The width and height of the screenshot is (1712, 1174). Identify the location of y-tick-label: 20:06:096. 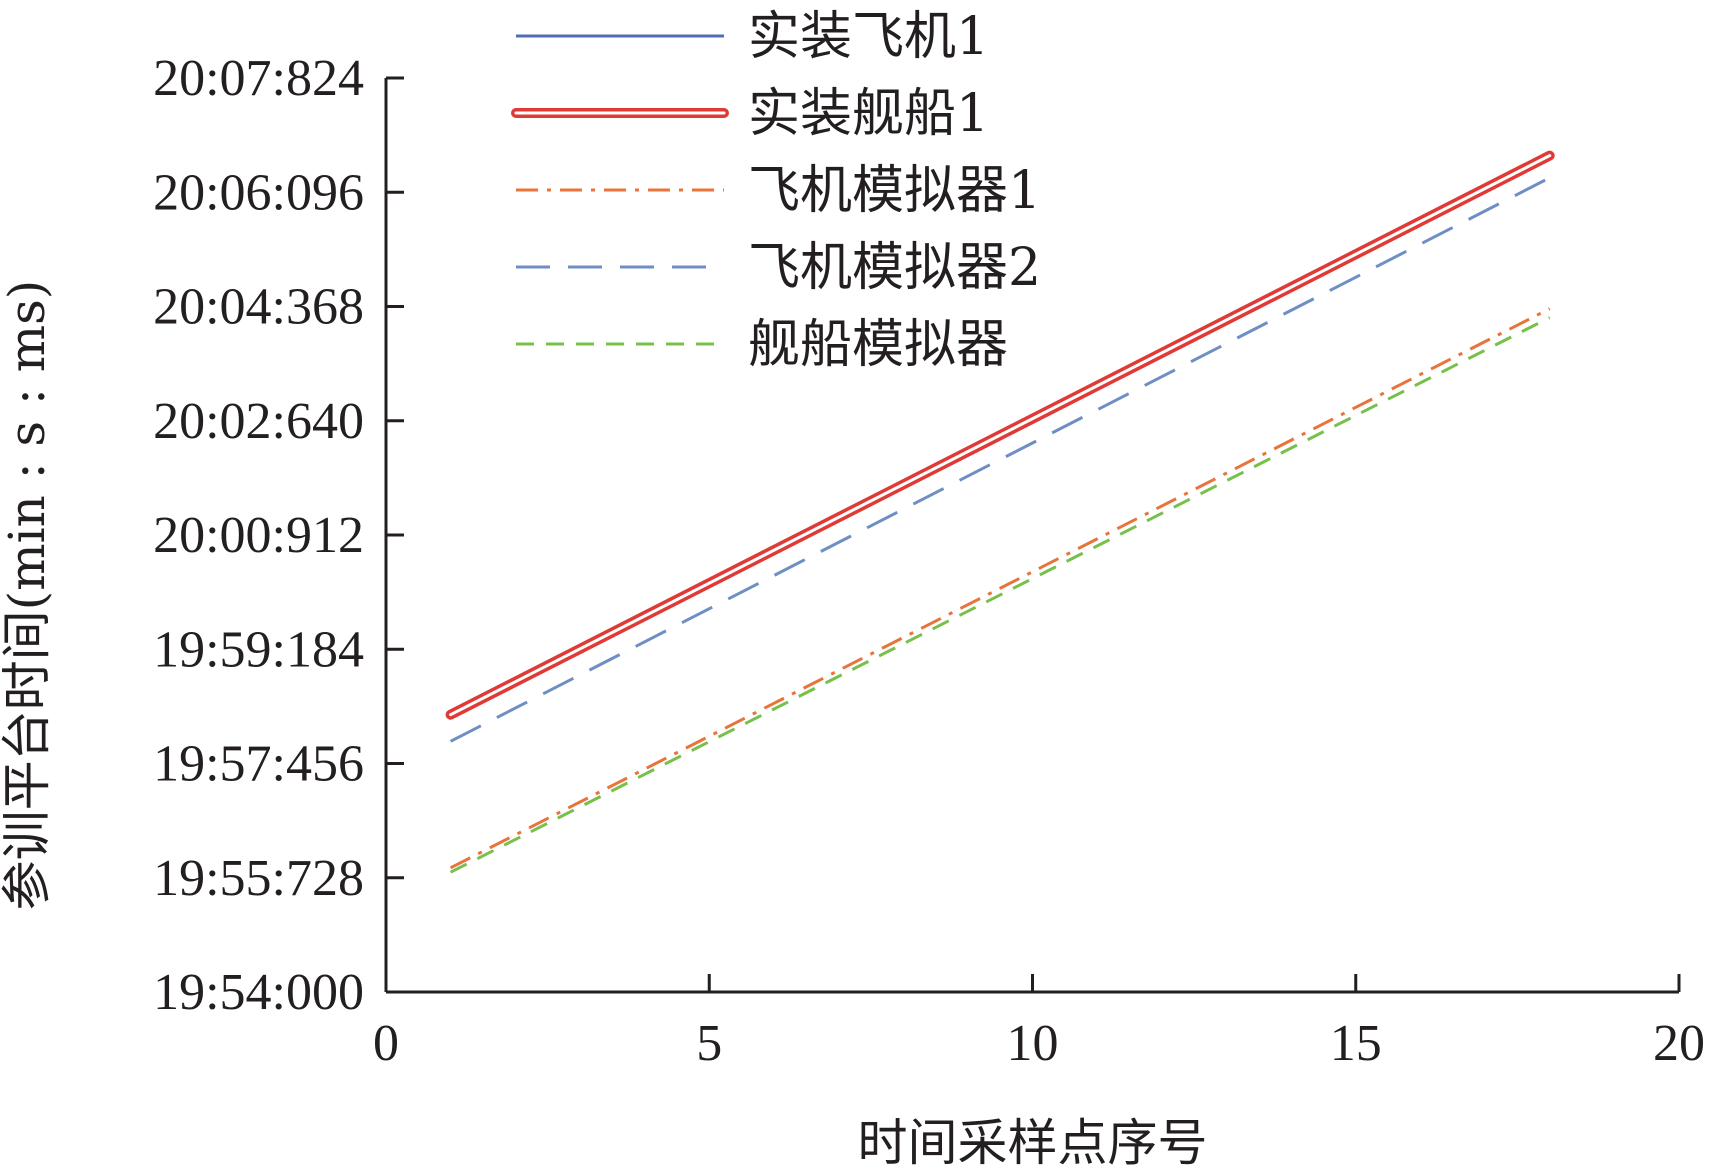
(258, 192).